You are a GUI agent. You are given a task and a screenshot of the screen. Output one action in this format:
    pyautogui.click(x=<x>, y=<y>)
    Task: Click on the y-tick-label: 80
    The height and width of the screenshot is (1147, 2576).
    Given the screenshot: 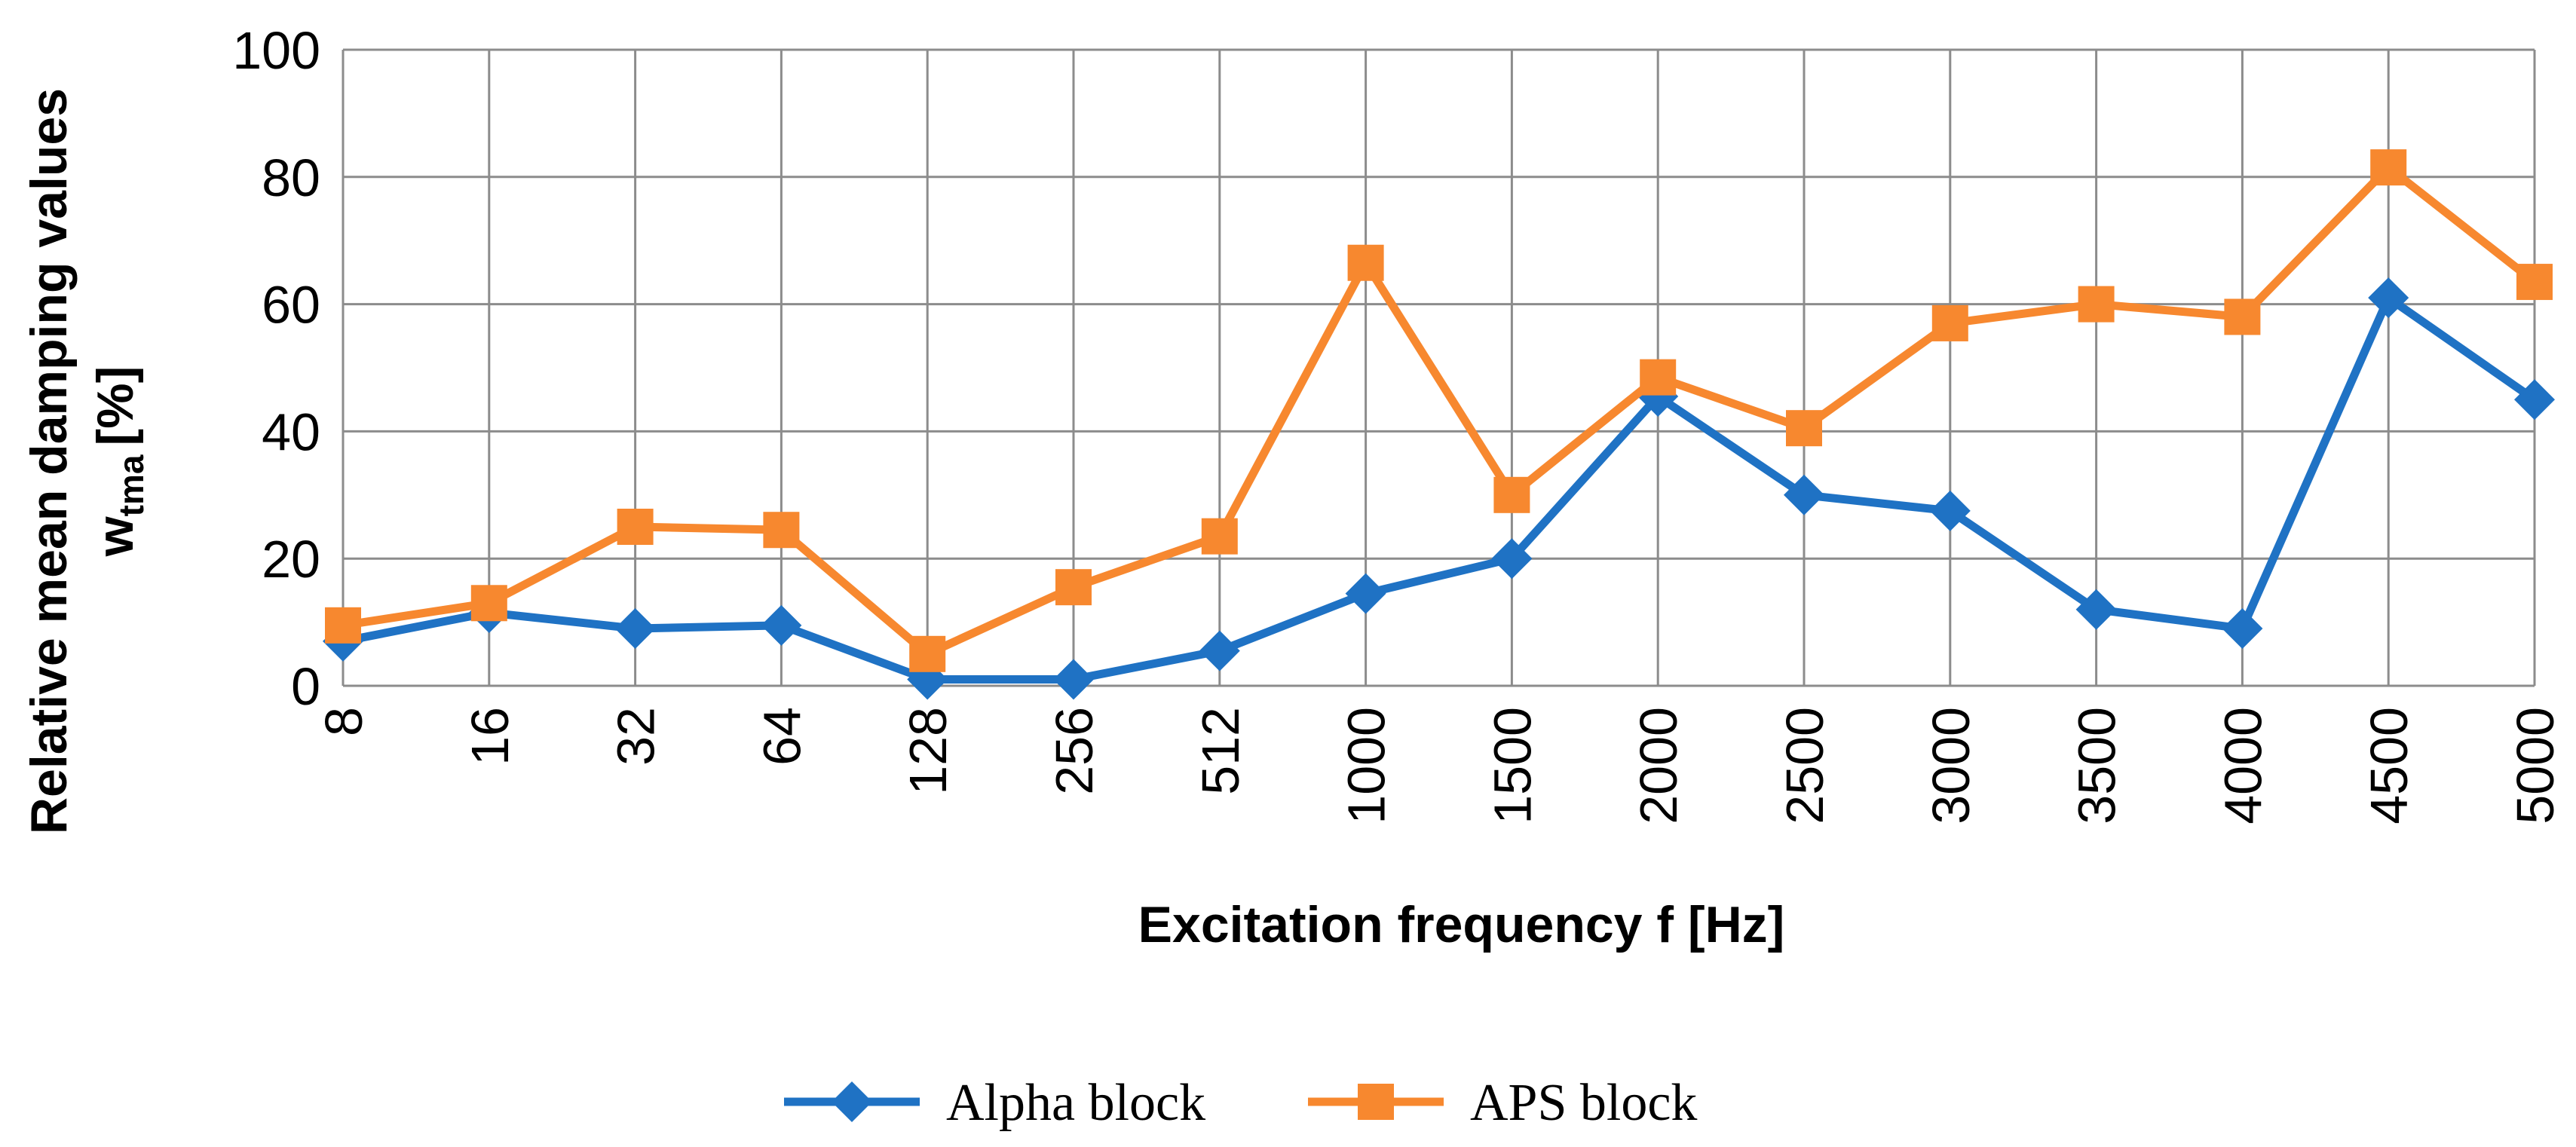 What is the action you would take?
    pyautogui.click(x=291, y=177)
    